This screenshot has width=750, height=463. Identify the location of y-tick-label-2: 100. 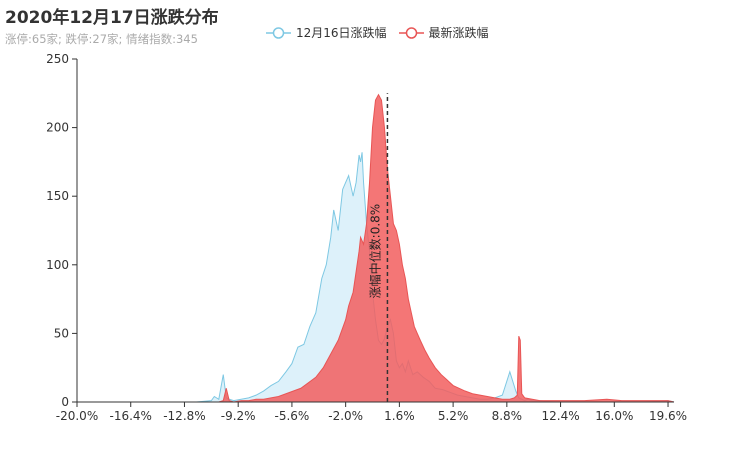
(57, 265).